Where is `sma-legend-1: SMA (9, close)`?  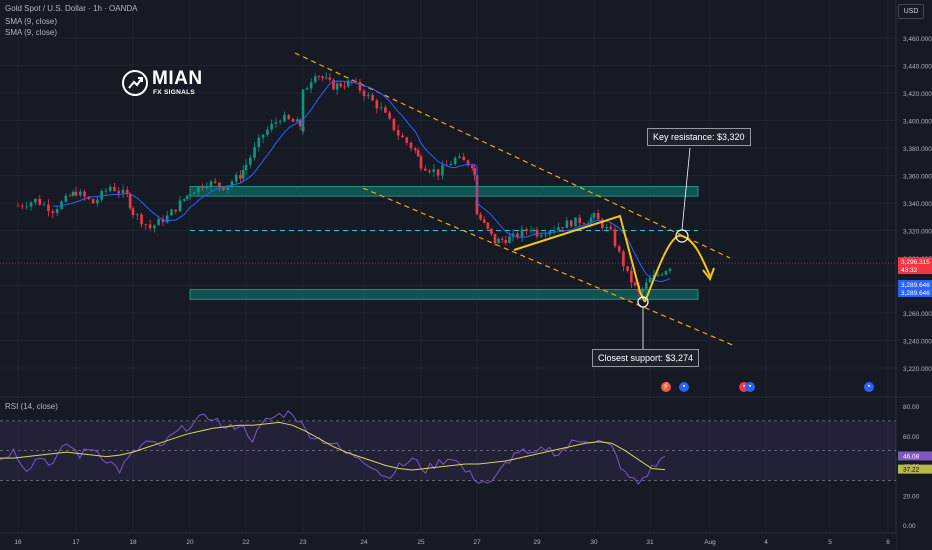 sma-legend-1: SMA (9, close) is located at coordinates (31, 21).